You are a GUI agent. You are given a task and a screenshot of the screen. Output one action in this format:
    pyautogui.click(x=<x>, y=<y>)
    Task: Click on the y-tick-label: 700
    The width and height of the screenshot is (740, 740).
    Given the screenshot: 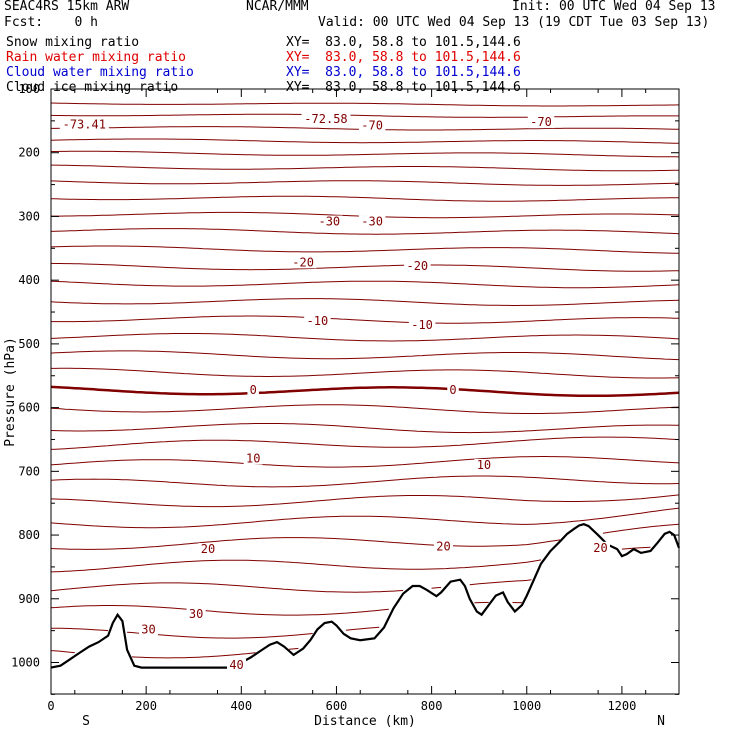 What is the action you would take?
    pyautogui.click(x=29, y=471)
    